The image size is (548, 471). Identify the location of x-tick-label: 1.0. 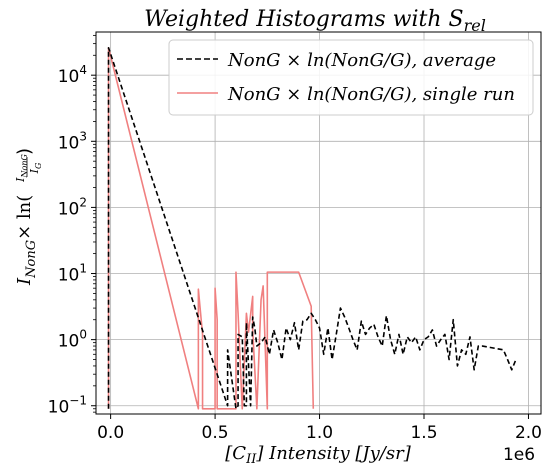
(319, 433).